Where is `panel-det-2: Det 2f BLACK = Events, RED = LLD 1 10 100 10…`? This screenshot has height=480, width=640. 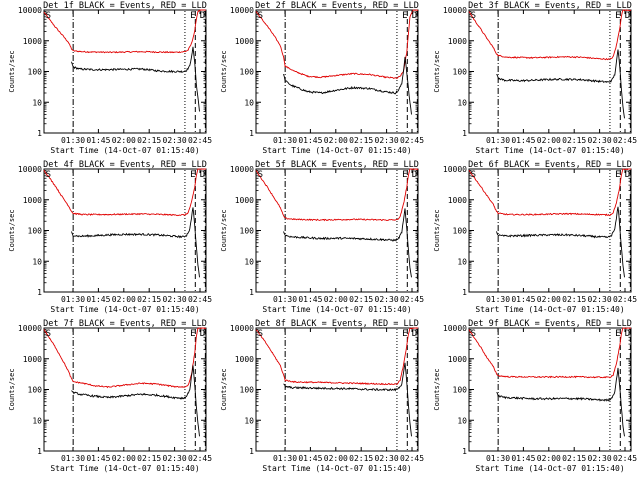
panel-det-2: Det 2f BLACK = Events, RED = LLD 1 10 100 10… is located at coordinates (322, 78).